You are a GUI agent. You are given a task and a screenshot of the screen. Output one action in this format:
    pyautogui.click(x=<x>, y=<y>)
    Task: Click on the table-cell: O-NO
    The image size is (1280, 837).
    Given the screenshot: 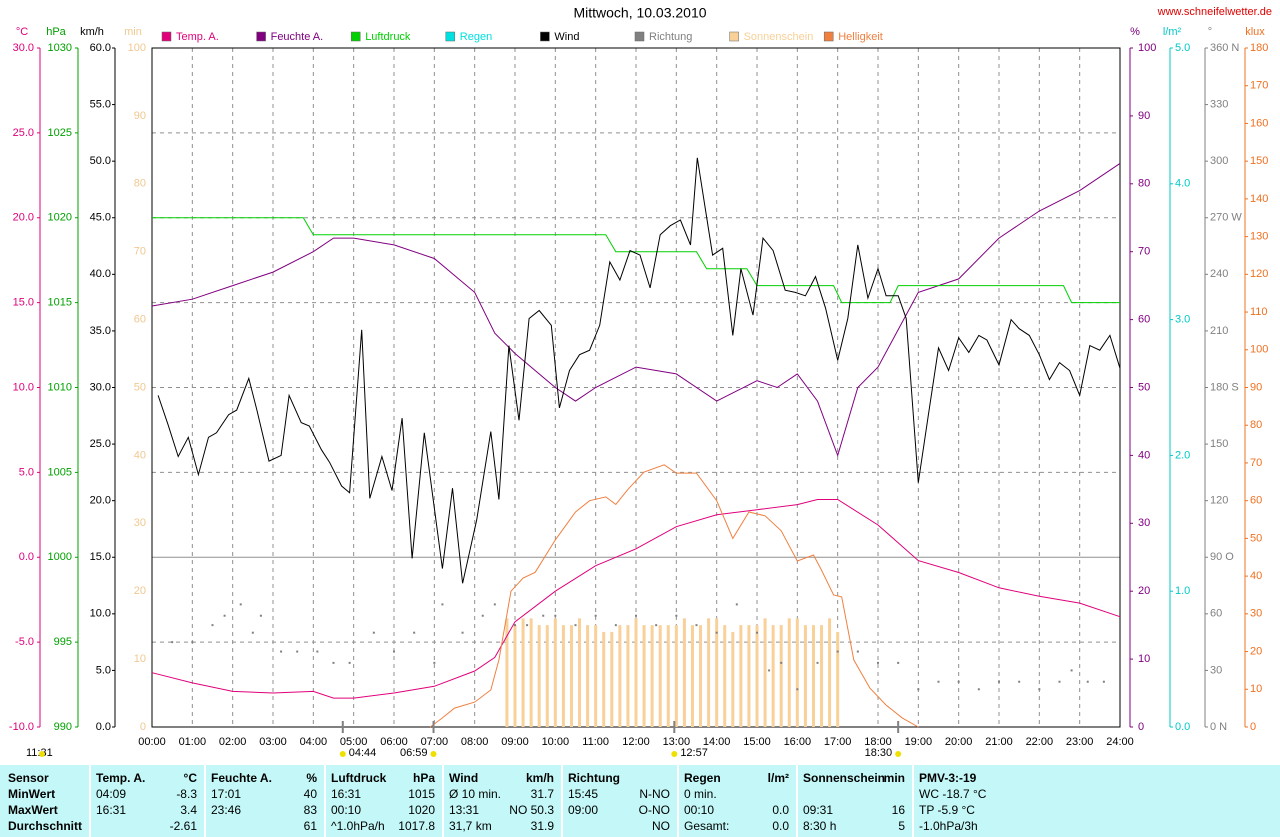 What is the action you would take?
    pyautogui.click(x=654, y=810)
    